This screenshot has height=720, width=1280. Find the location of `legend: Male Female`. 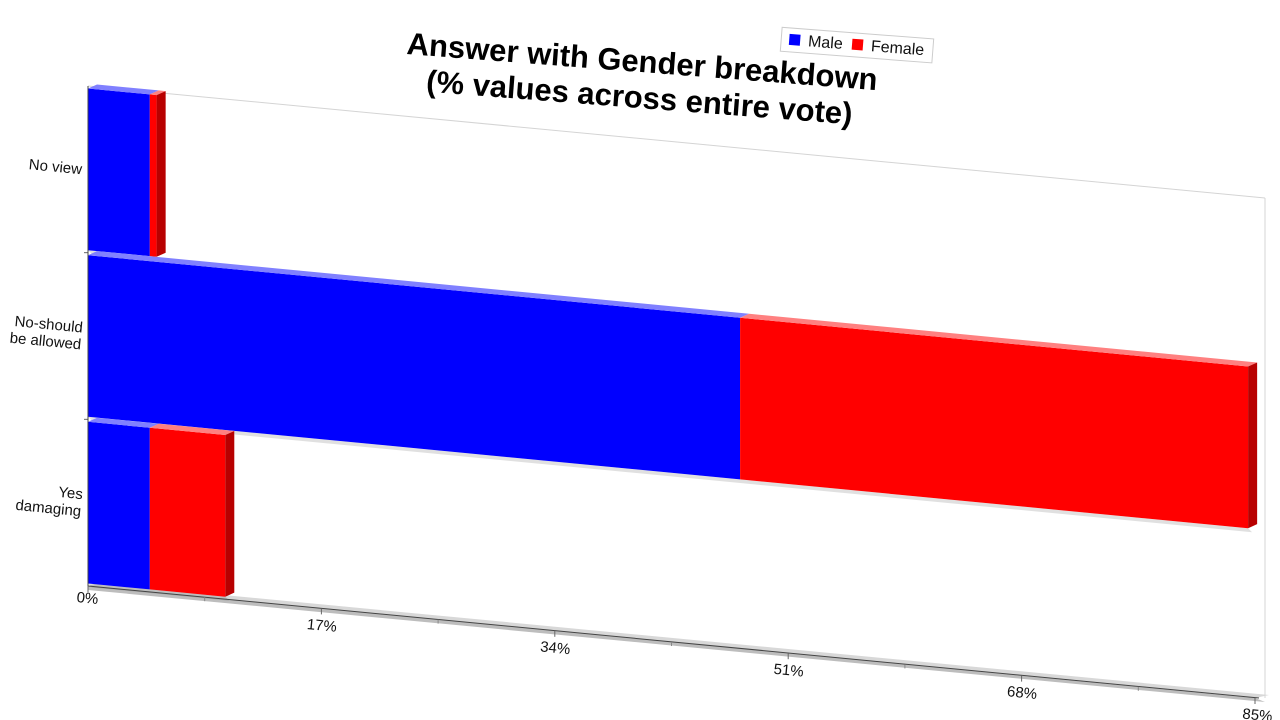

legend: Male Female is located at coordinates (857, 45).